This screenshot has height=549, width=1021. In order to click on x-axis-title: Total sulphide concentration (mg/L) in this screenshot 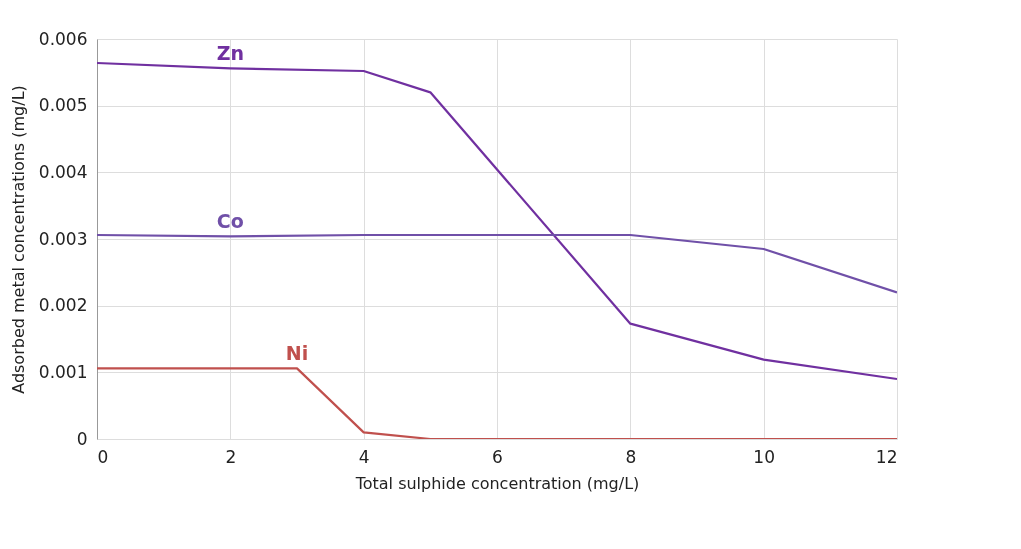, I will do `click(497, 483)`.